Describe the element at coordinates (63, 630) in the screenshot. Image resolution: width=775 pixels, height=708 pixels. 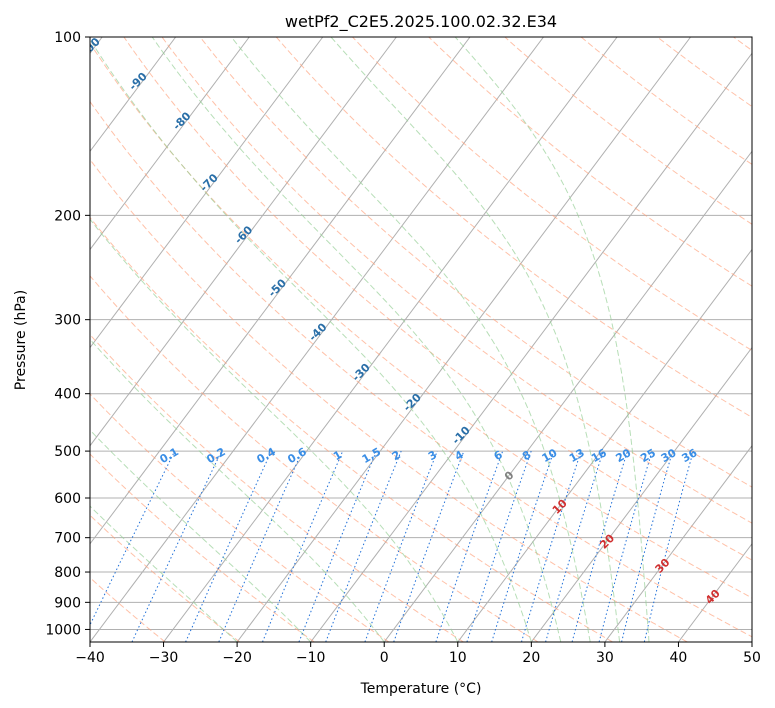
I see `y-tick-label: 1000` at that location.